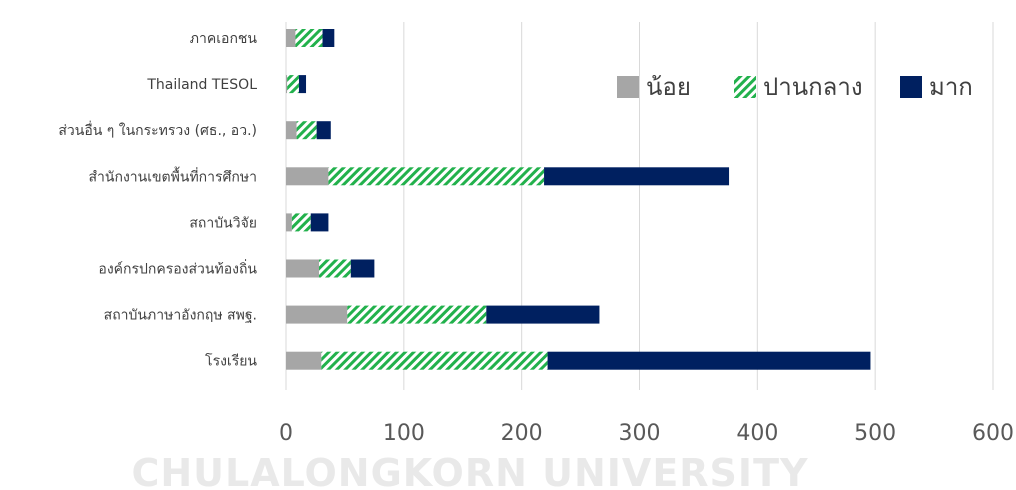  Describe the element at coordinates (224, 39) in the screenshot. I see `category-label: ภาคเอกชน` at that location.